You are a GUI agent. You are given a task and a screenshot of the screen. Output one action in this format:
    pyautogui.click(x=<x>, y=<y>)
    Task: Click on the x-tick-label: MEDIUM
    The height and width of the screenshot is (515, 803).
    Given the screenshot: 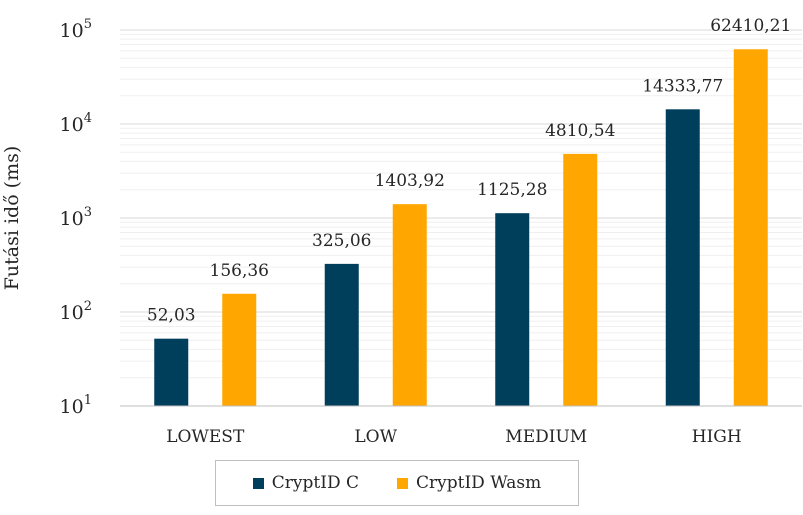 What is the action you would take?
    pyautogui.click(x=546, y=437)
    